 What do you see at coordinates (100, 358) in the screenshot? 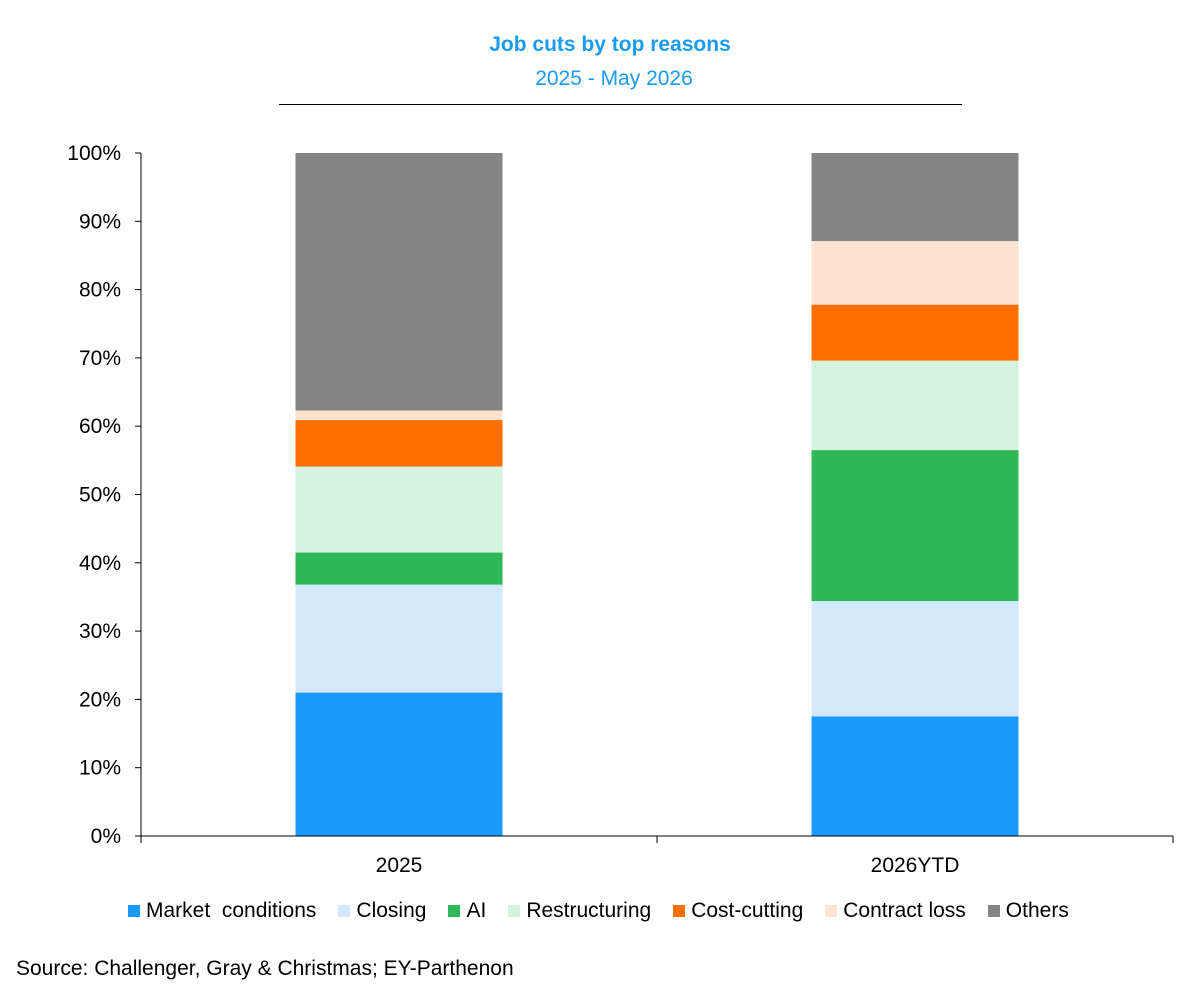
I see `y-tick-label: 70%` at bounding box center [100, 358].